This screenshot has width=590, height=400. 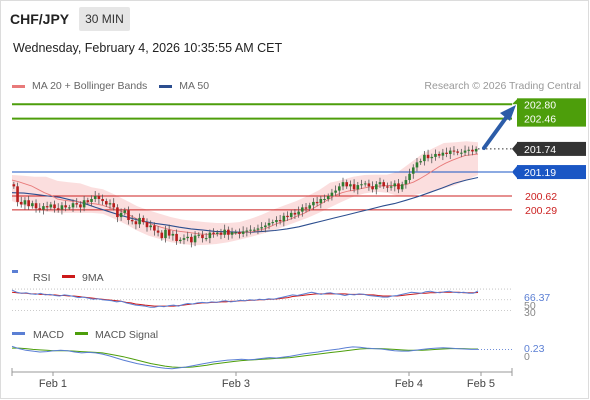 I want to click on ma50-swatch, so click(x=166, y=86).